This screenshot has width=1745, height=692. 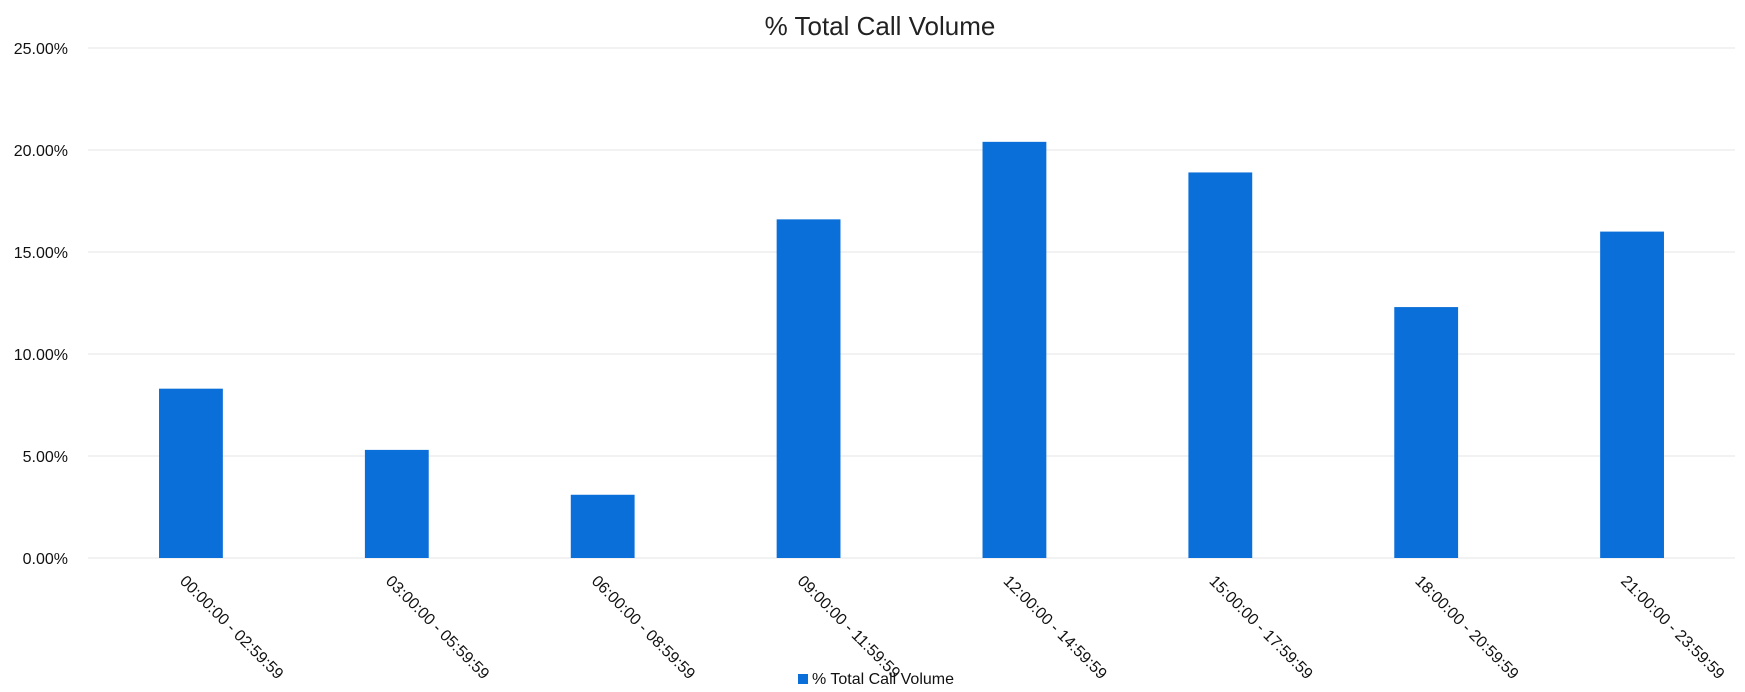 I want to click on x-tick-label: 21:00:00 - 23:59:59, so click(x=1672, y=628).